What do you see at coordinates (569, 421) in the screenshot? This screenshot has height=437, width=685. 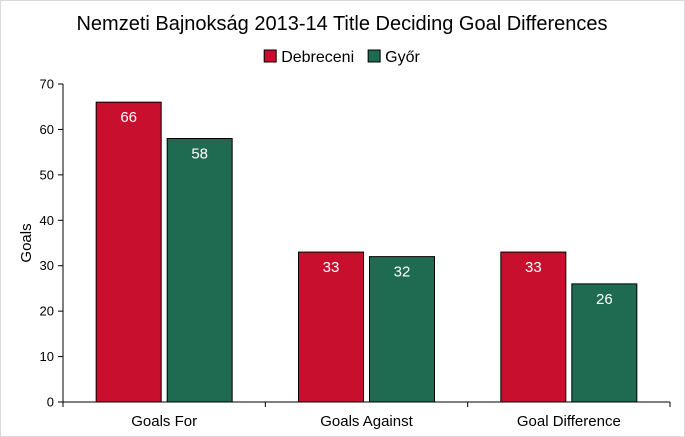 I see `x-category-label: Goal Difference` at bounding box center [569, 421].